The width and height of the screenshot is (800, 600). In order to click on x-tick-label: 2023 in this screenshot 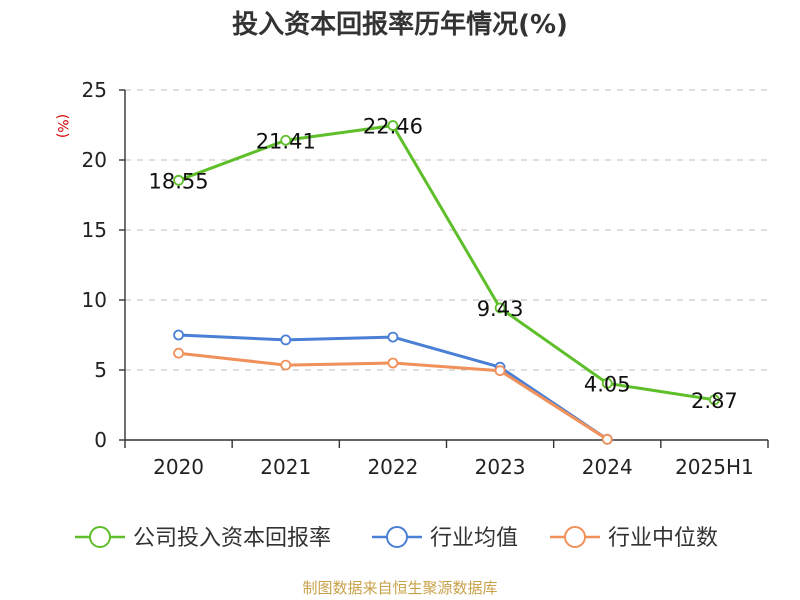, I will do `click(500, 467)`.